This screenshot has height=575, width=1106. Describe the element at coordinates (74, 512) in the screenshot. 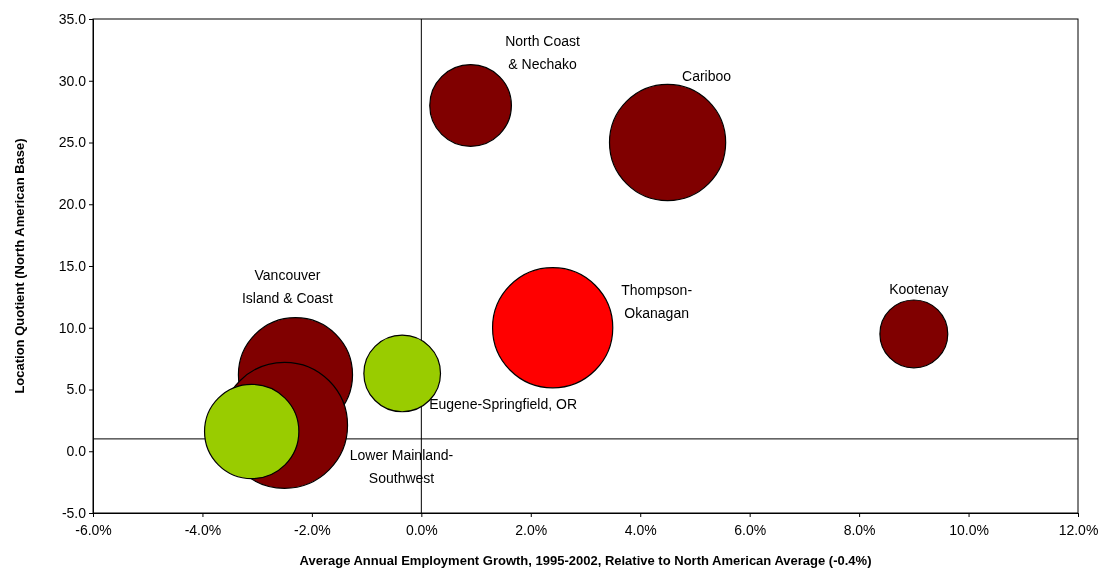

I see `y-tick-label: -5.0` at that location.